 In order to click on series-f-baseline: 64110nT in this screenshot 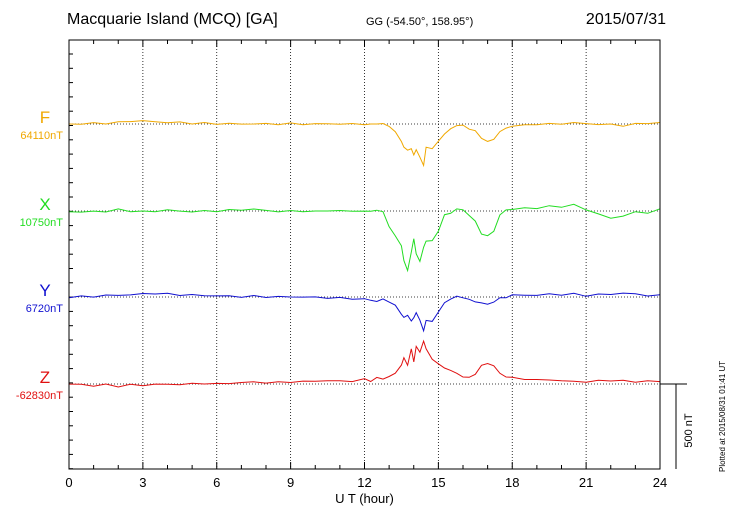, I will do `click(41, 136)`.